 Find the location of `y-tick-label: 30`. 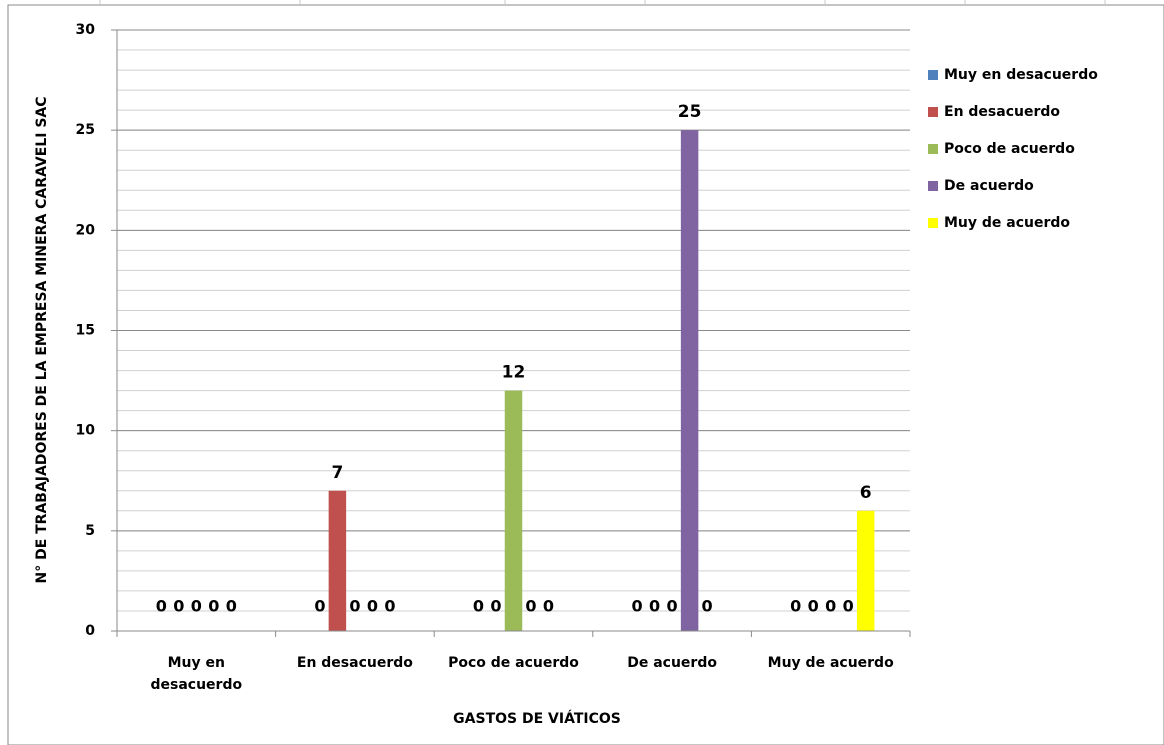

y-tick-label: 30 is located at coordinates (86, 30).